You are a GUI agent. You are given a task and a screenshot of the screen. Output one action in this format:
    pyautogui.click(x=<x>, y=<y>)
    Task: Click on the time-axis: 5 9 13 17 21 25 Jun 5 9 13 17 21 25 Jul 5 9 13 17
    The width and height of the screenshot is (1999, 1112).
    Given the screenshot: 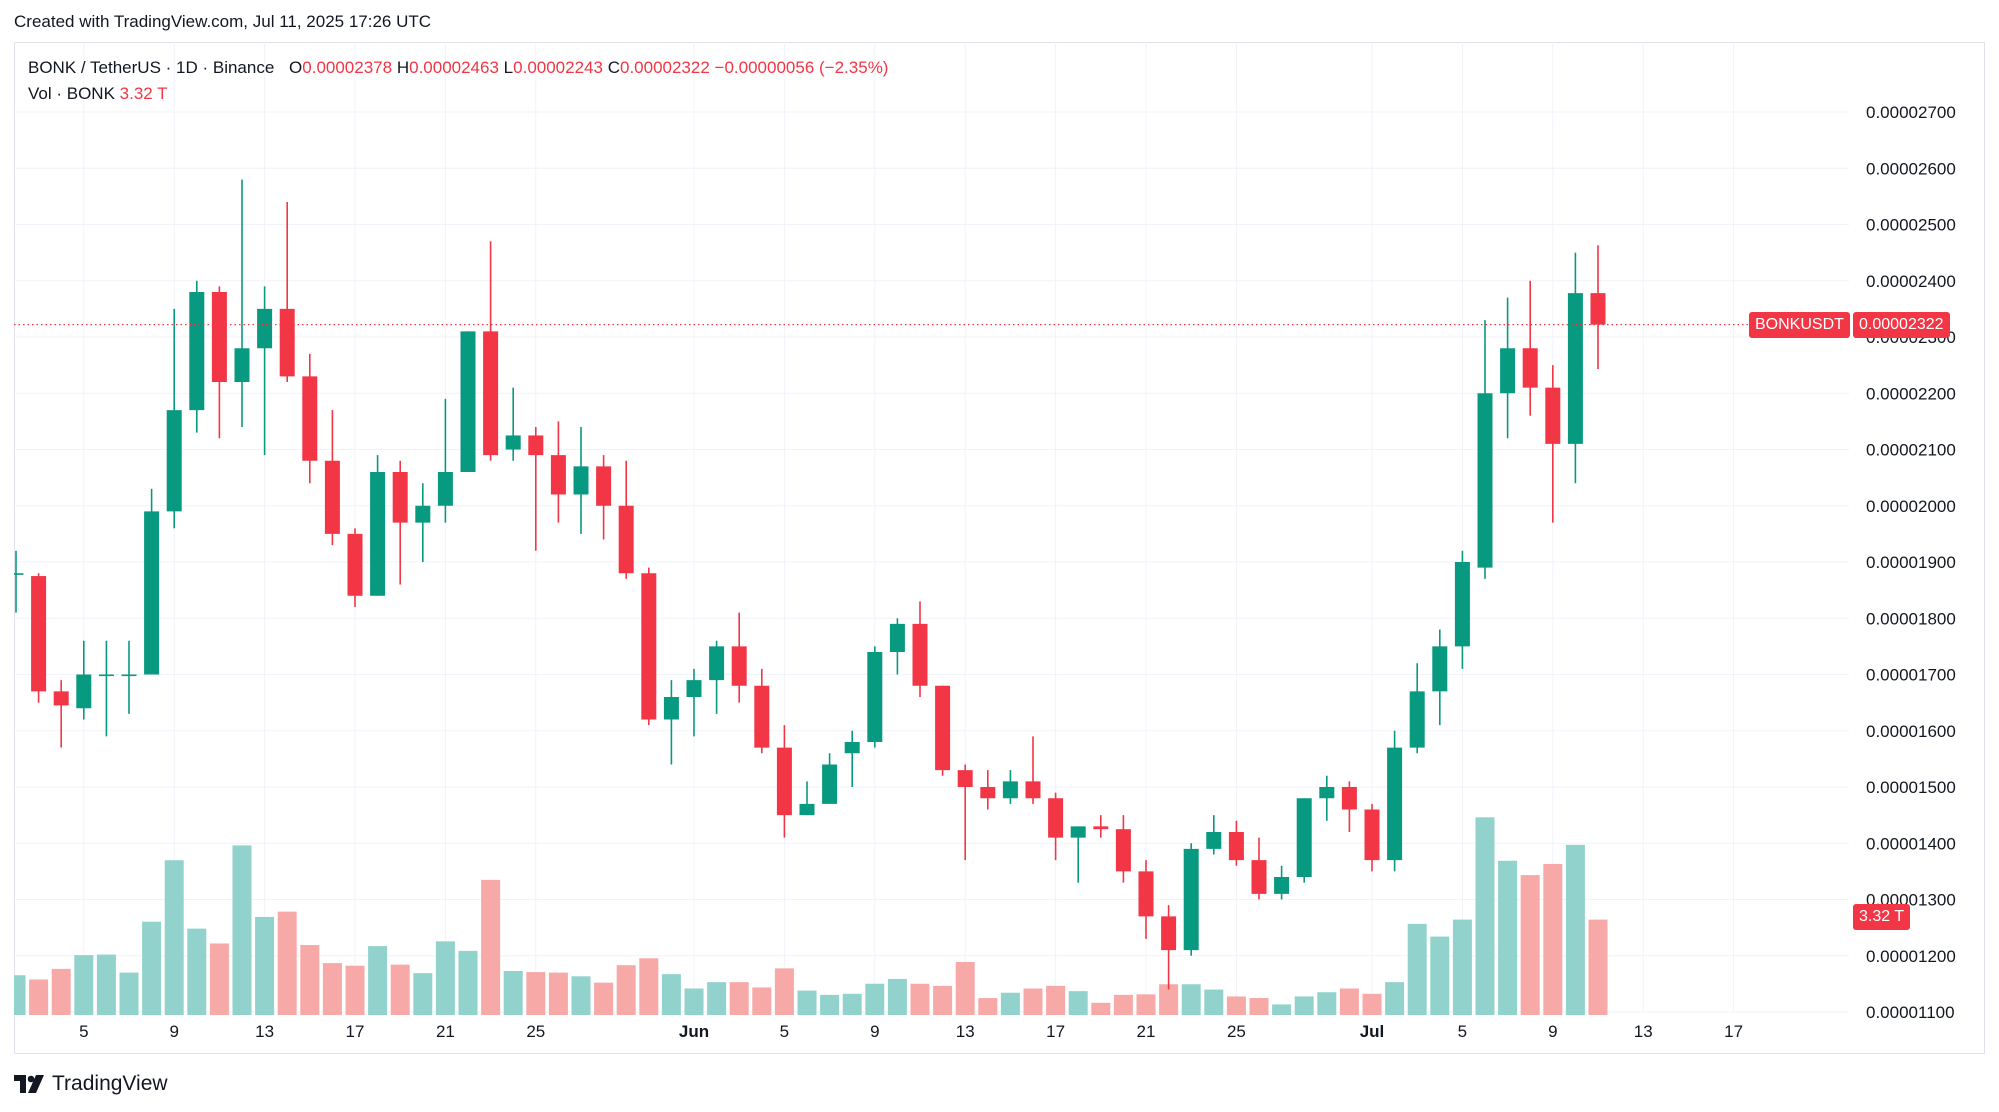 What is the action you would take?
    pyautogui.click(x=911, y=1031)
    